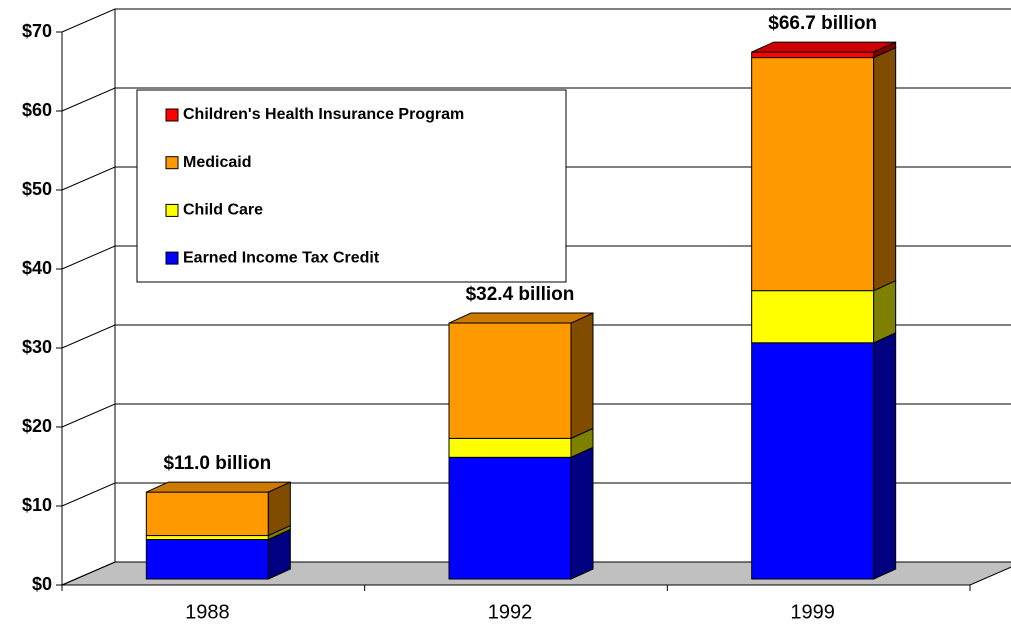 This screenshot has width=1011, height=632. I want to click on total-label: $32.4 billion, so click(520, 294).